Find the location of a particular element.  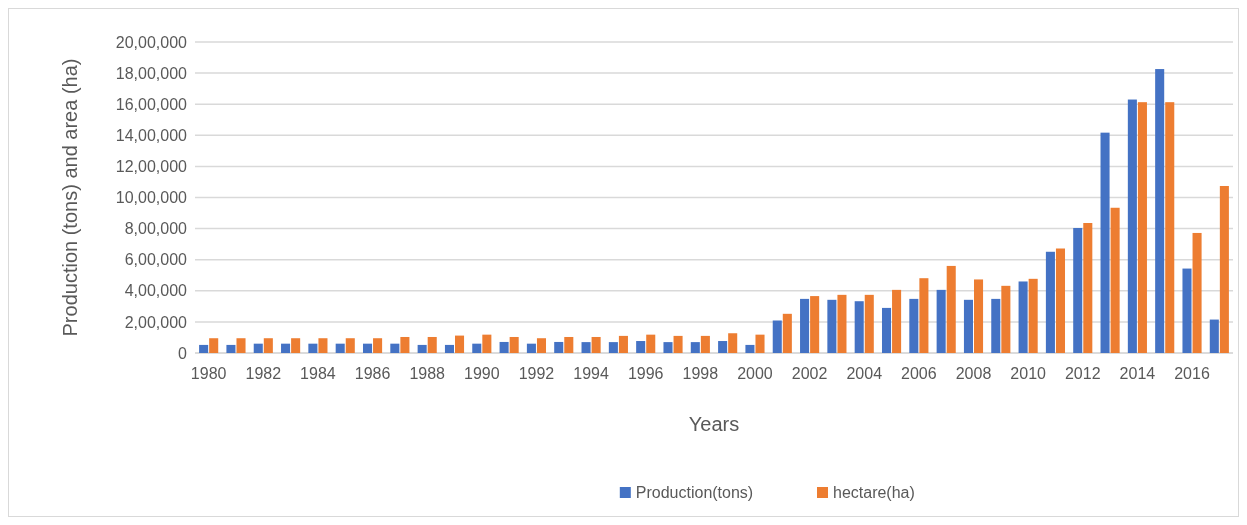

x-tick-label: 2006 is located at coordinates (919, 373).